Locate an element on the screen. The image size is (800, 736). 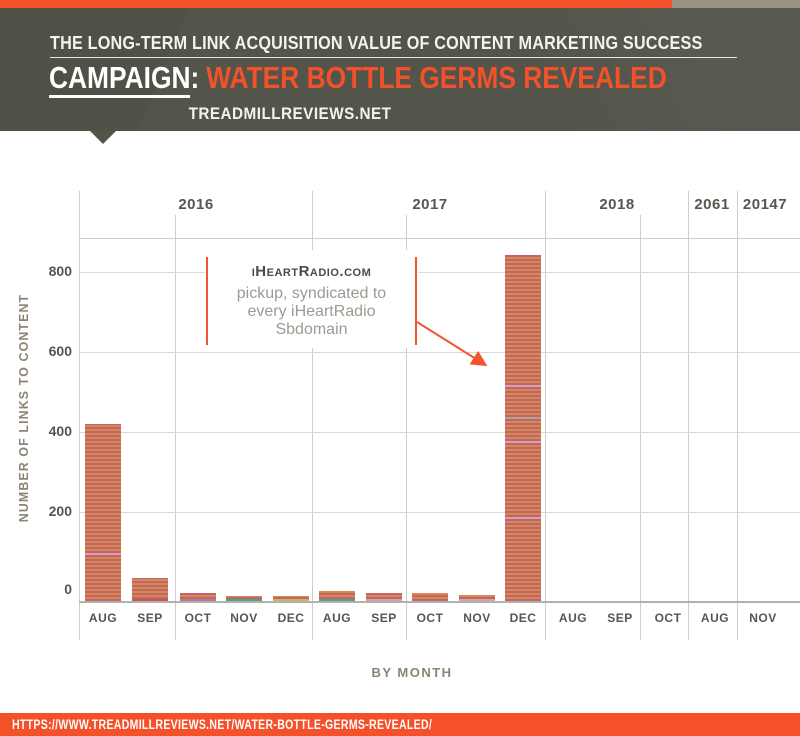
bar-sep-2017 is located at coordinates (384, 597).